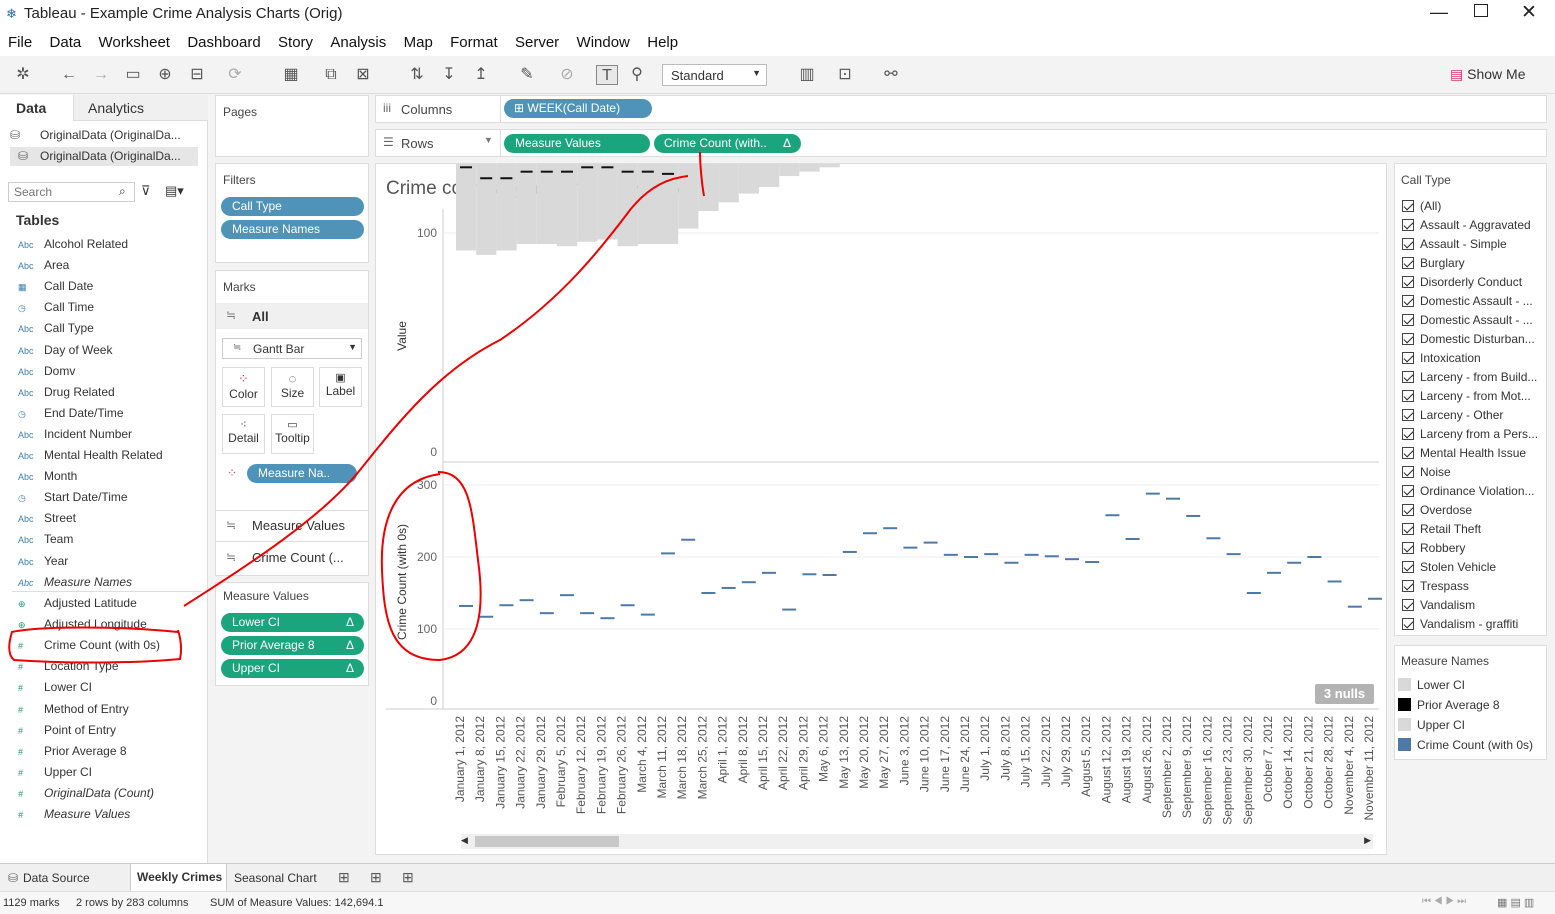  Describe the element at coordinates (1466, 225) in the screenshot. I see `call-type-checkbox: Assault - Aggravated` at that location.